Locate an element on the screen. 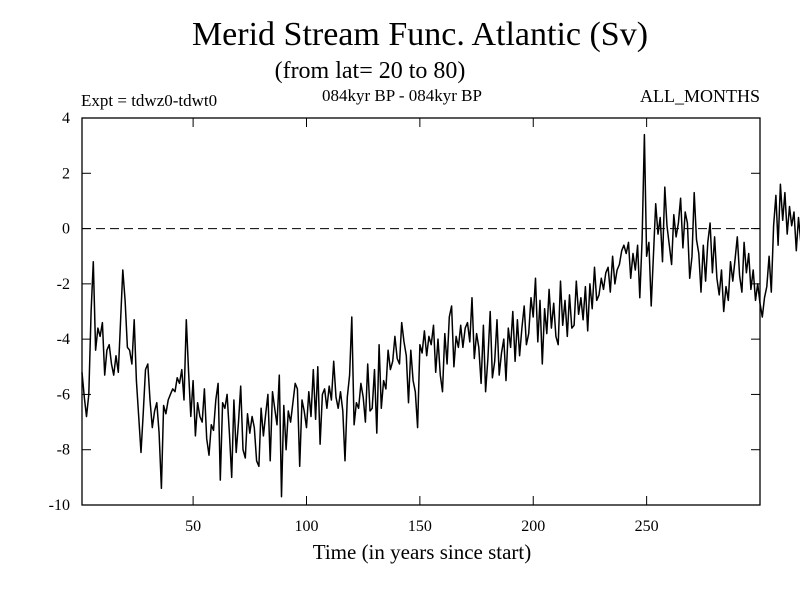 The width and height of the screenshot is (800, 600). experiment-label: Expt = tdwz0-tdwt0 is located at coordinates (149, 100).